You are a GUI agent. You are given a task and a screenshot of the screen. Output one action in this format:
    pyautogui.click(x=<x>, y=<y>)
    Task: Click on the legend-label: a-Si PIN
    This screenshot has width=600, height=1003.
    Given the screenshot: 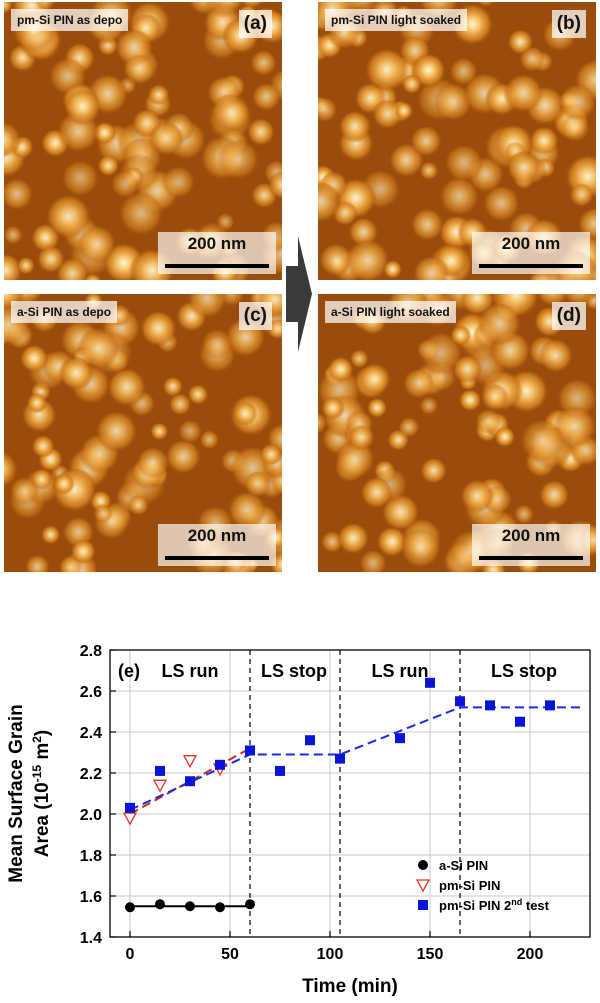 What is the action you would take?
    pyautogui.click(x=463, y=865)
    